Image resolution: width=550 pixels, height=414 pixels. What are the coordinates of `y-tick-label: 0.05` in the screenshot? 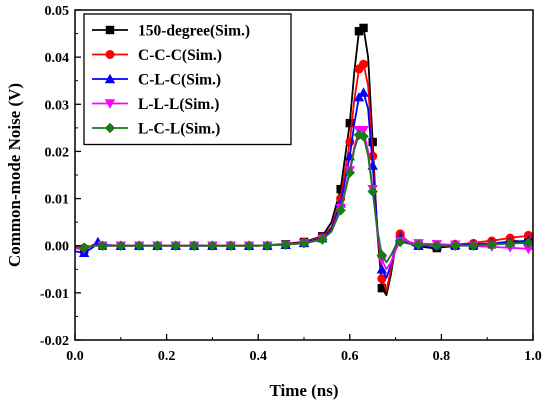 It's located at (57, 11).